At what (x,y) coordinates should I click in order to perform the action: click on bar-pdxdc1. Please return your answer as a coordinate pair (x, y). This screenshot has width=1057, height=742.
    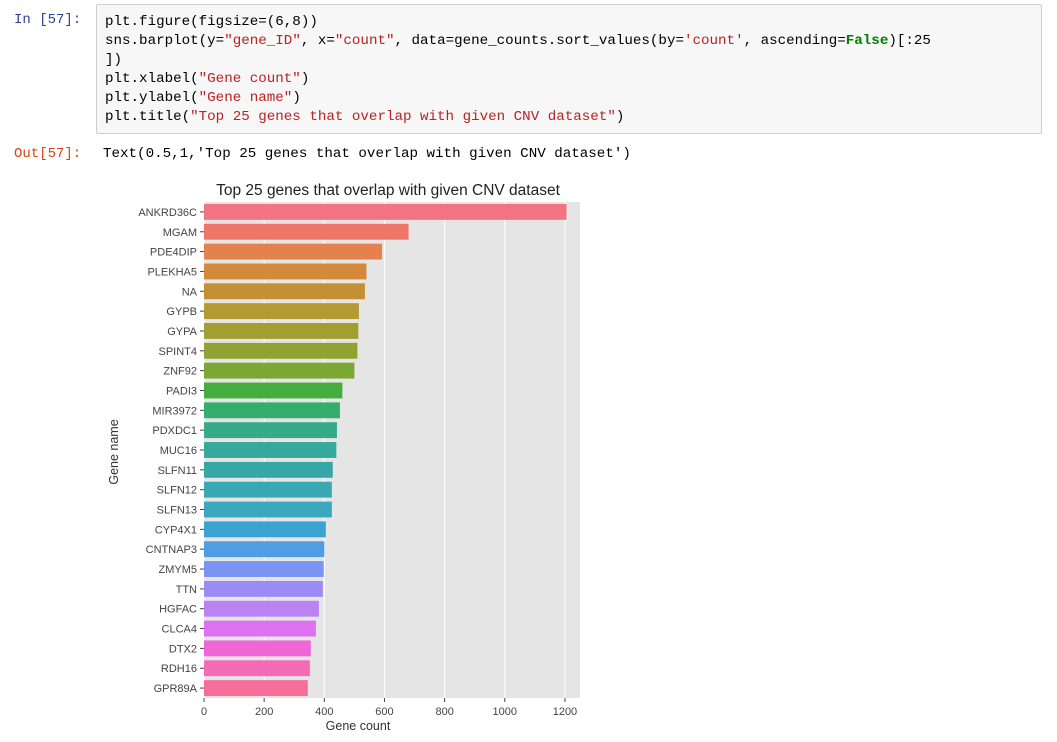
    Looking at the image, I should click on (270, 430).